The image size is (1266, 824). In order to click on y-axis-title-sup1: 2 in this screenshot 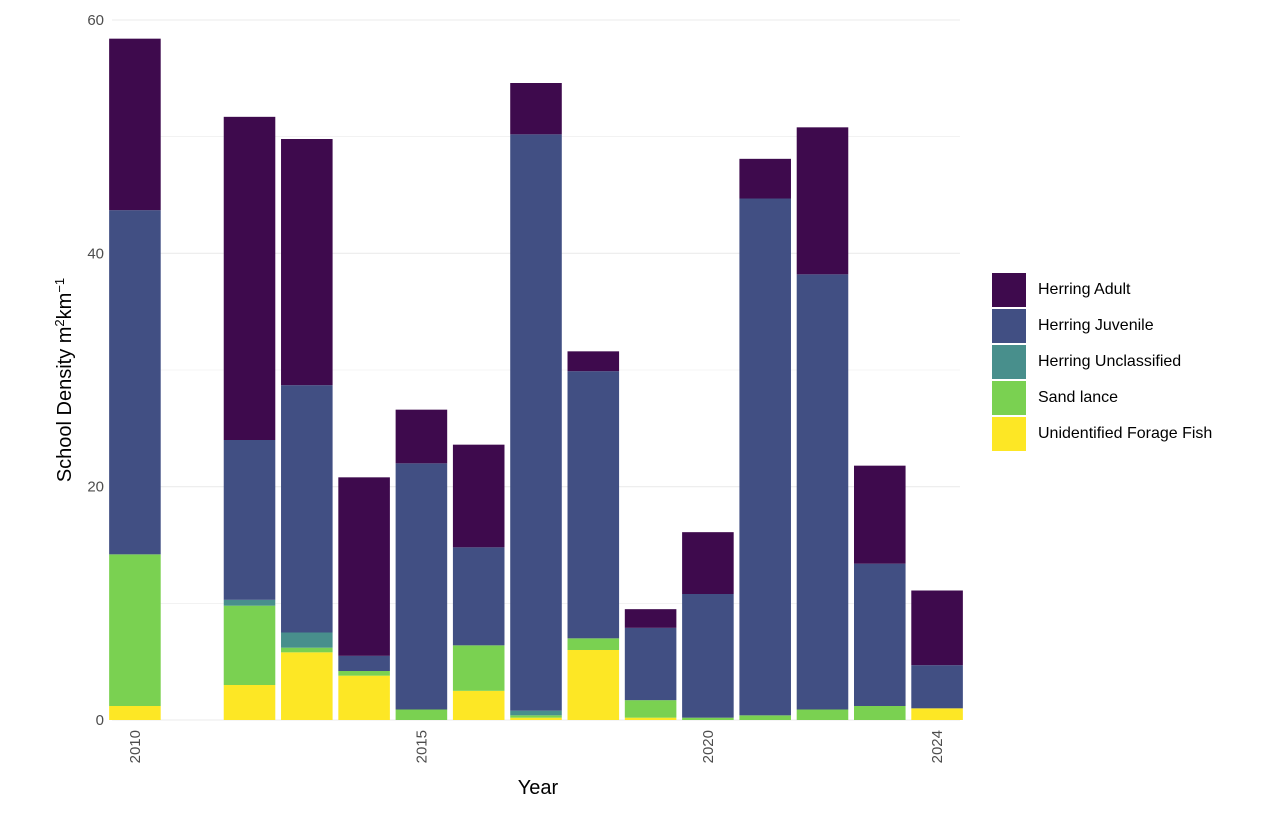, I will do `click(59, 322)`.